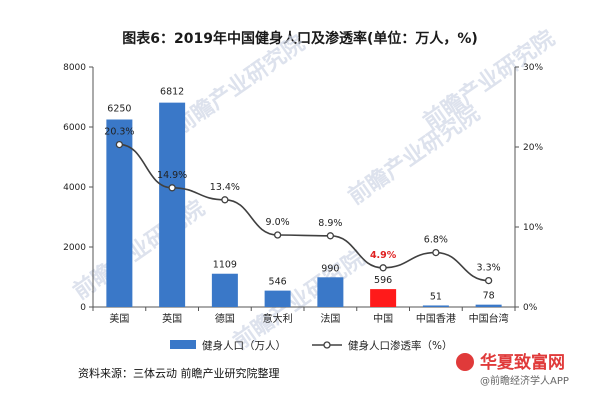  Describe the element at coordinates (330, 318) in the screenshot. I see `x-tick-label: 法国` at that location.